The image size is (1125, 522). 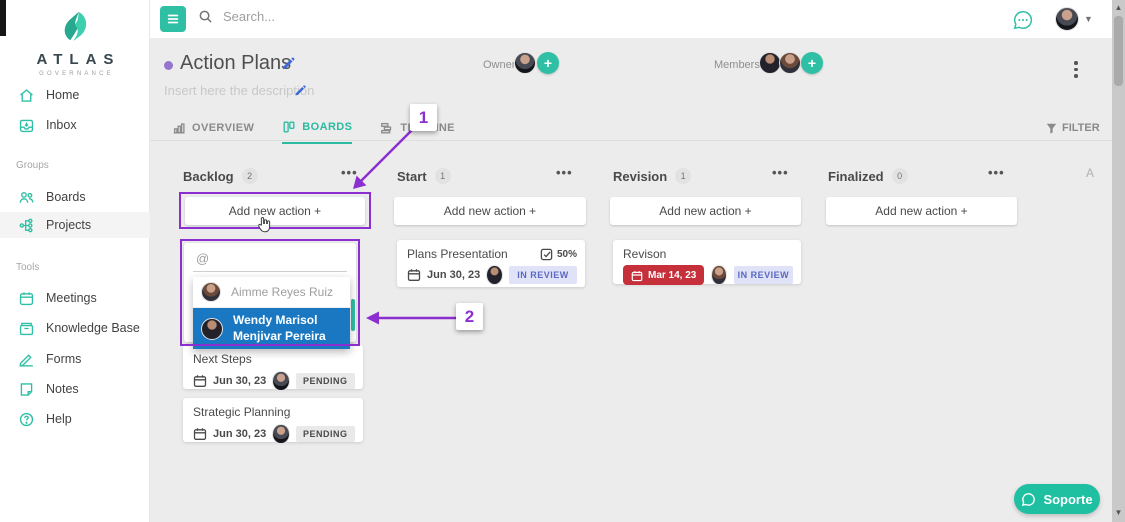 I want to click on sidebar-item-label: Notes, so click(x=62, y=389).